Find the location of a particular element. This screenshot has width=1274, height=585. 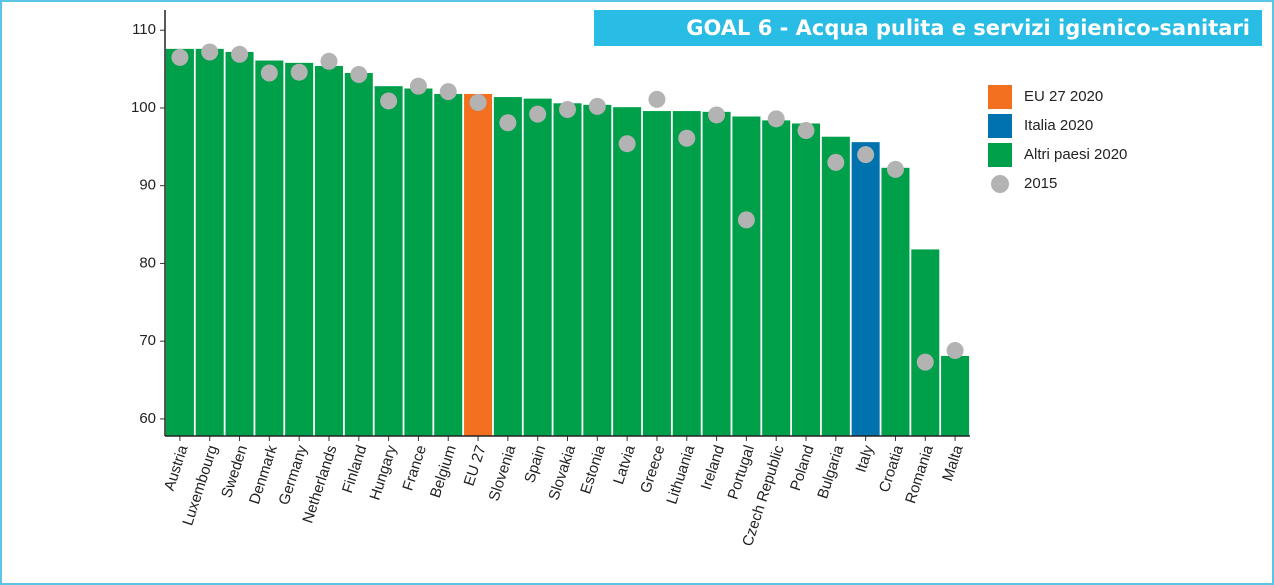

y-tick-label: 110 is located at coordinates (144, 29).